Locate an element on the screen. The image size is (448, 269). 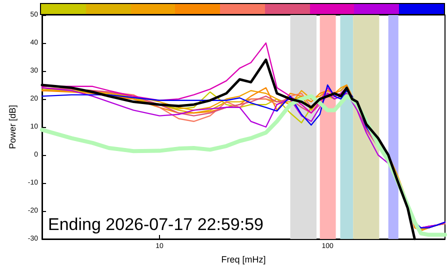
y-axis-title: Power [dB] is located at coordinates (13, 127).